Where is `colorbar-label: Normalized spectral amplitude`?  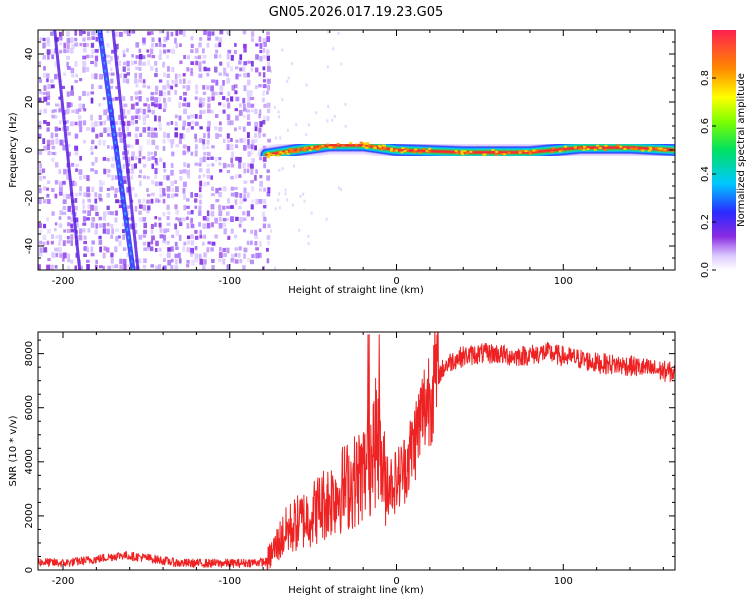 colorbar-label: Normalized spectral amplitude is located at coordinates (741, 150).